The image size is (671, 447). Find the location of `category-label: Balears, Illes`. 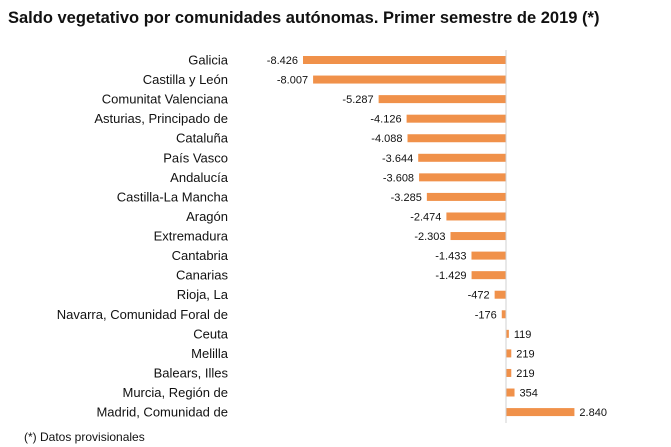

category-label: Balears, Illes is located at coordinates (191, 372).